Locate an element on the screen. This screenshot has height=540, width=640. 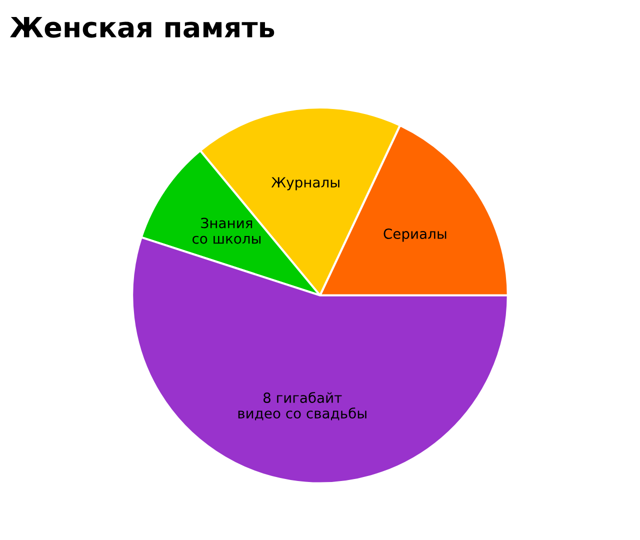
slice-label: Сериалы is located at coordinates (415, 235).